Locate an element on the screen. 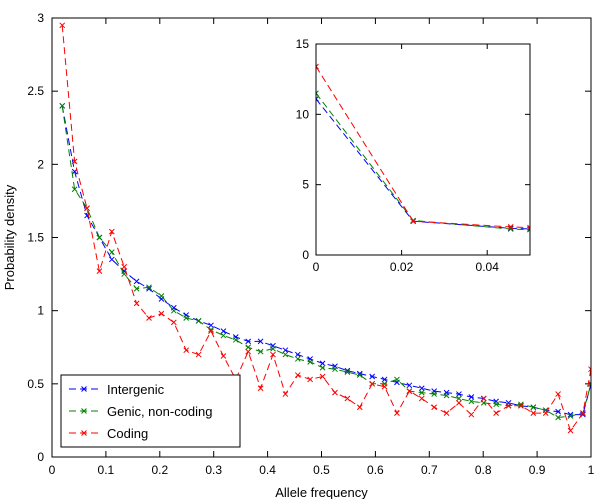  main-y-tick-label: 2.5 is located at coordinates (35, 91).